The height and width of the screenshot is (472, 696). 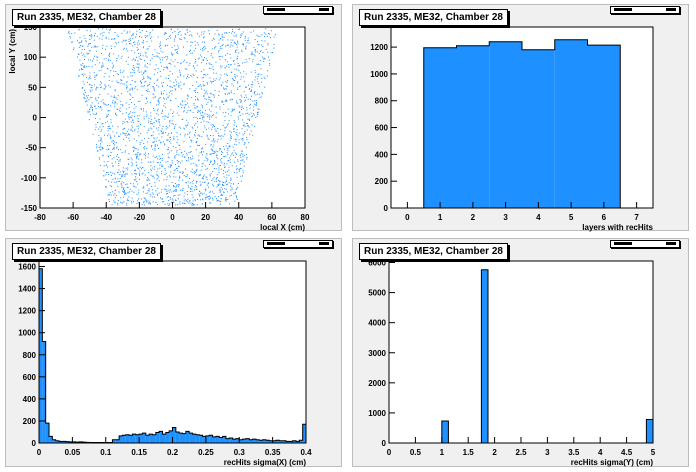 I want to click on y-tick-label: 800, so click(x=30, y=355).